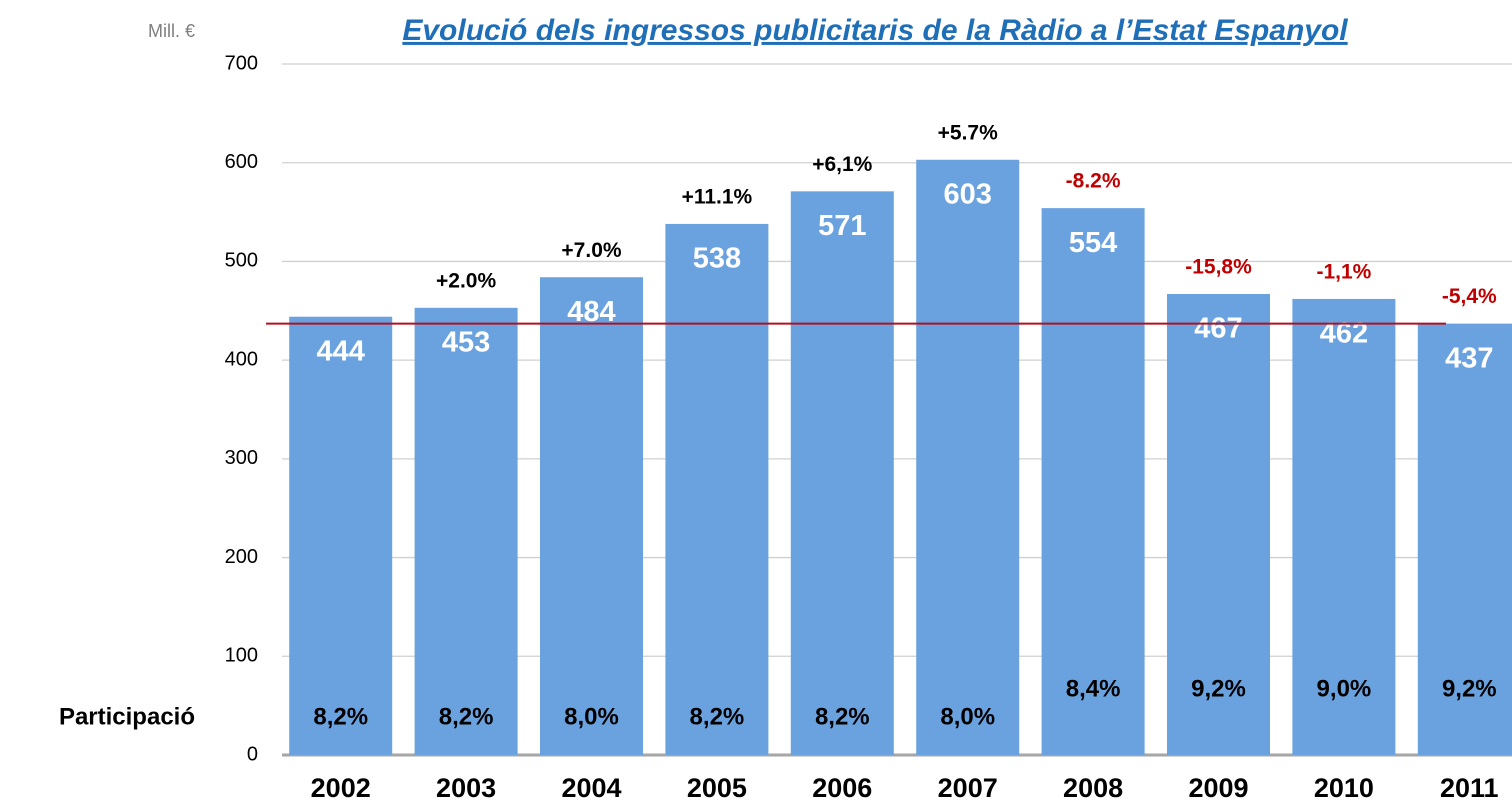 The image size is (1512, 811). Describe the element at coordinates (968, 132) in the screenshot. I see `growth-label: +5.7%` at that location.